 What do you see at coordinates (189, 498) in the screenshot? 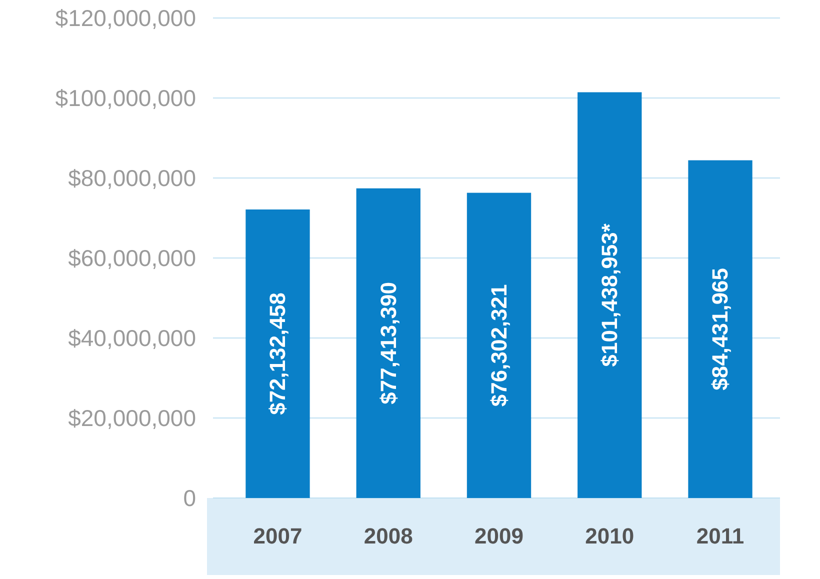
I see `y-tick-label: 0` at bounding box center [189, 498].